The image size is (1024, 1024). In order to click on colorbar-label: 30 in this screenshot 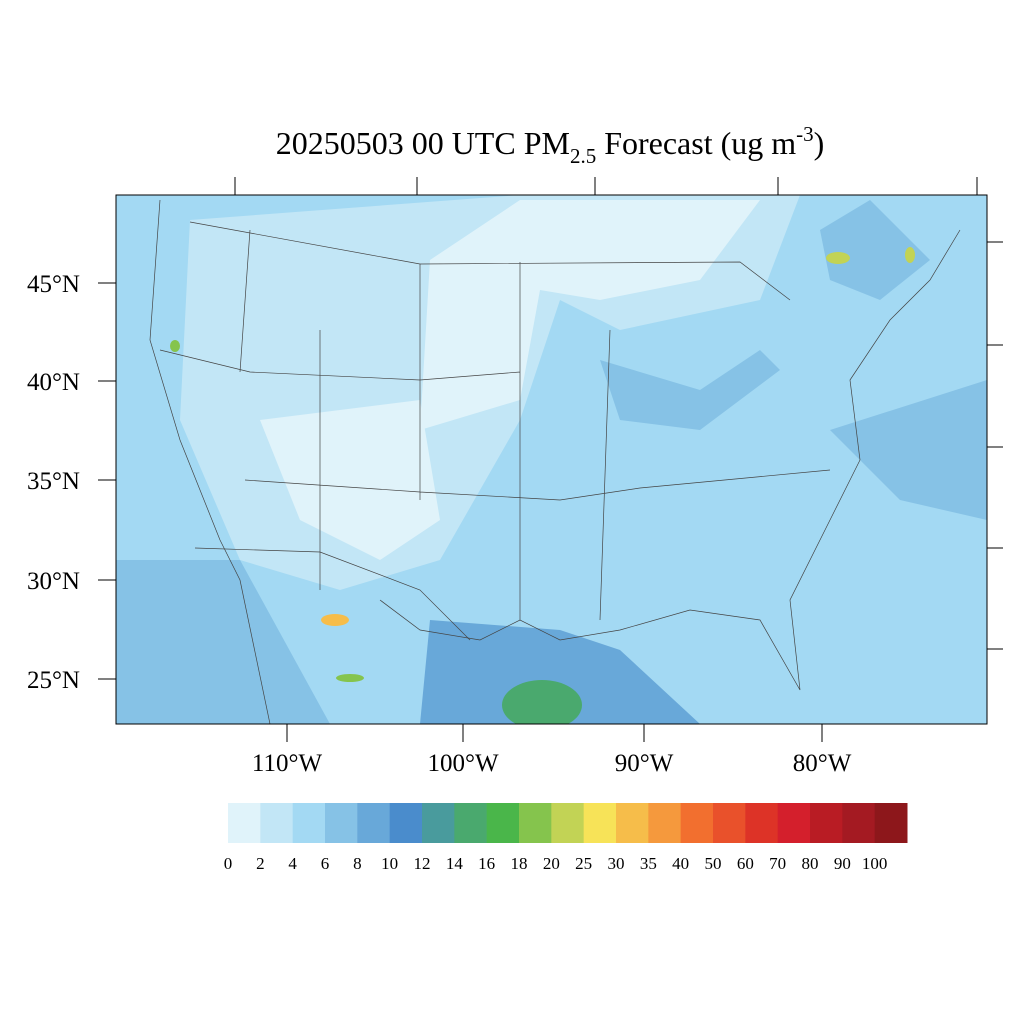, I will do `click(616, 863)`.